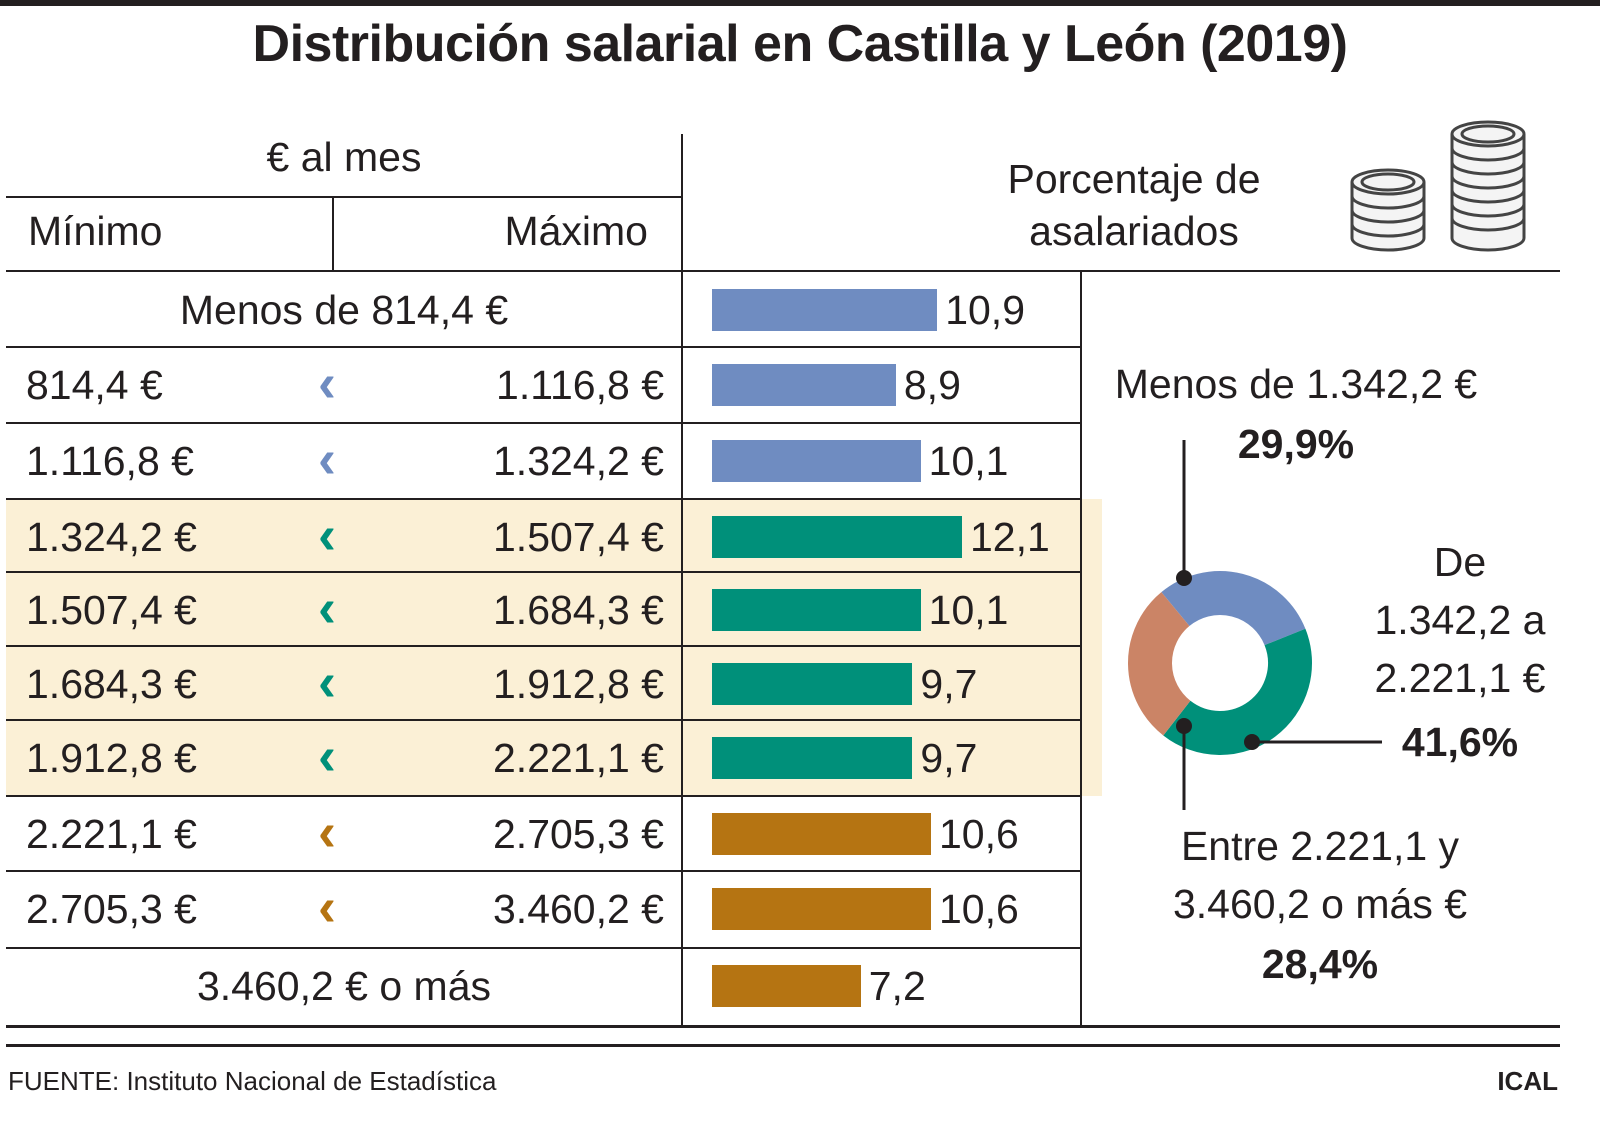 This screenshot has height=1125, width=1600. Describe the element at coordinates (578, 461) in the screenshot. I see `range-max: 1.324,2 €` at that location.